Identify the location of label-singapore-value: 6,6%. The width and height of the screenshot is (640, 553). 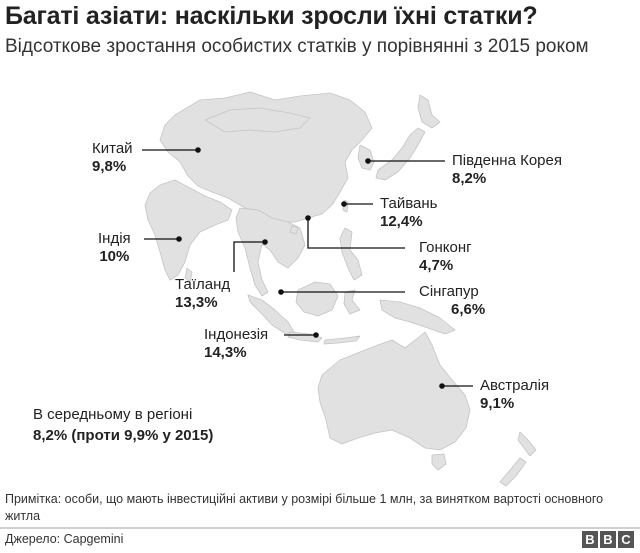
(468, 309).